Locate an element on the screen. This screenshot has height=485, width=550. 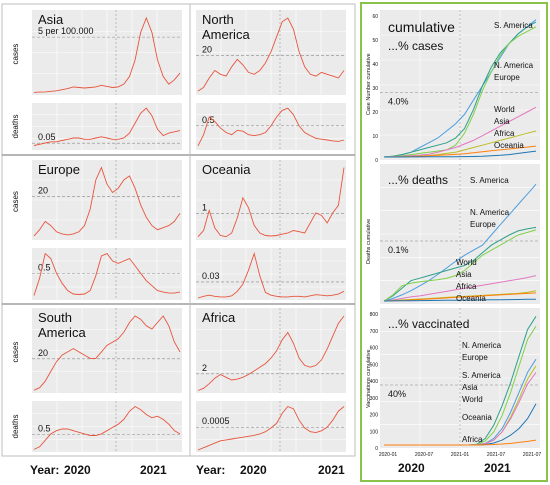
y-tick-label: 30 is located at coordinates (375, 89).